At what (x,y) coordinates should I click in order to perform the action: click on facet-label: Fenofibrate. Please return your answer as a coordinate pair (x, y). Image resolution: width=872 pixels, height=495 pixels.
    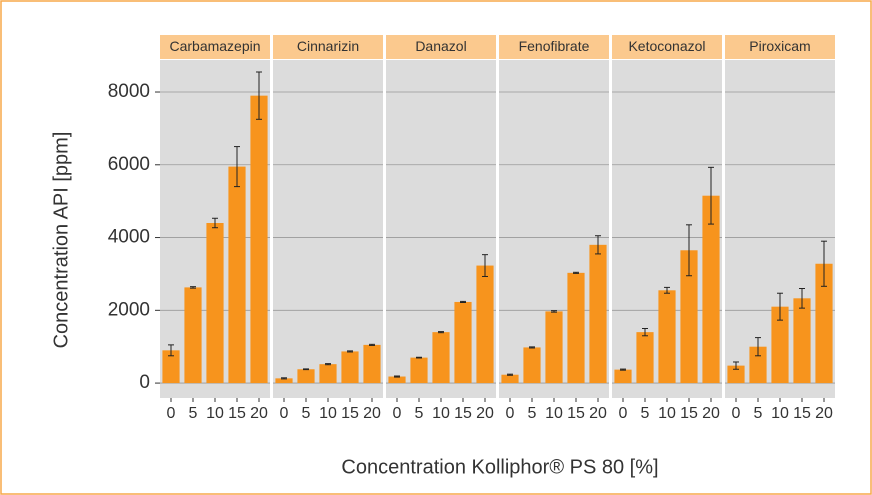
    Looking at the image, I should click on (554, 46).